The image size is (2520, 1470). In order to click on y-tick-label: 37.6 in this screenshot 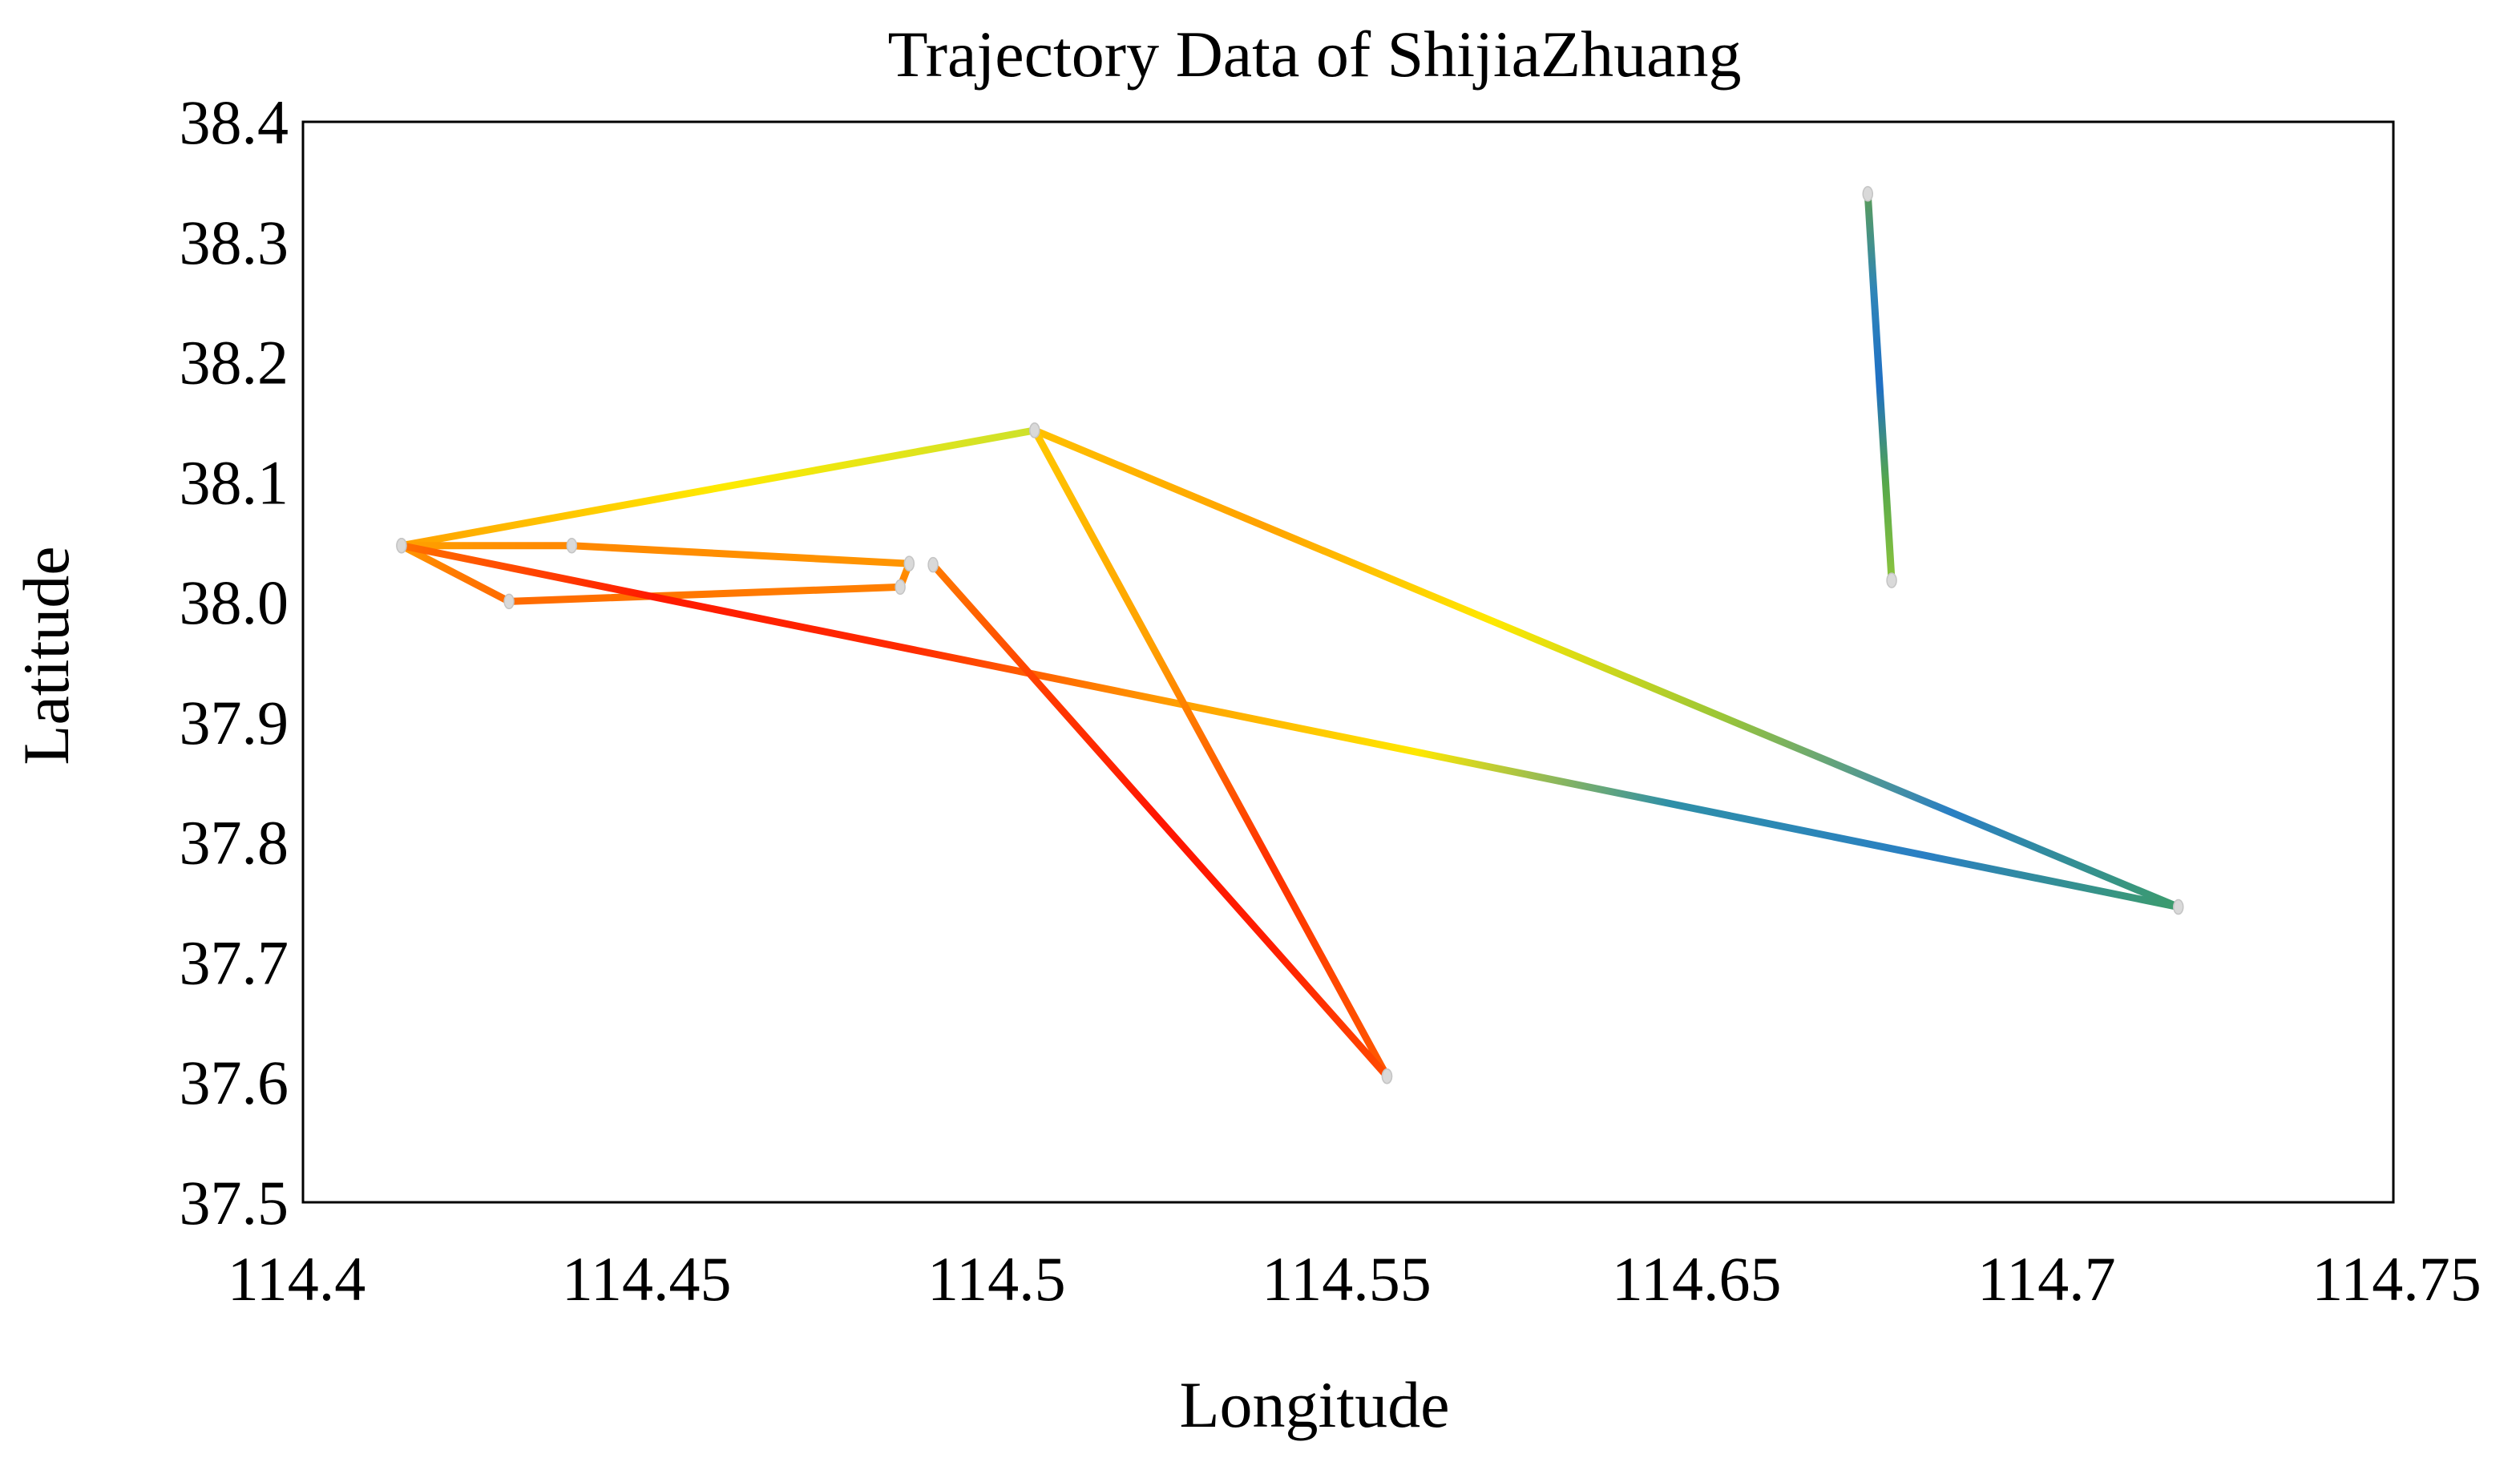, I will do `click(234, 1082)`.